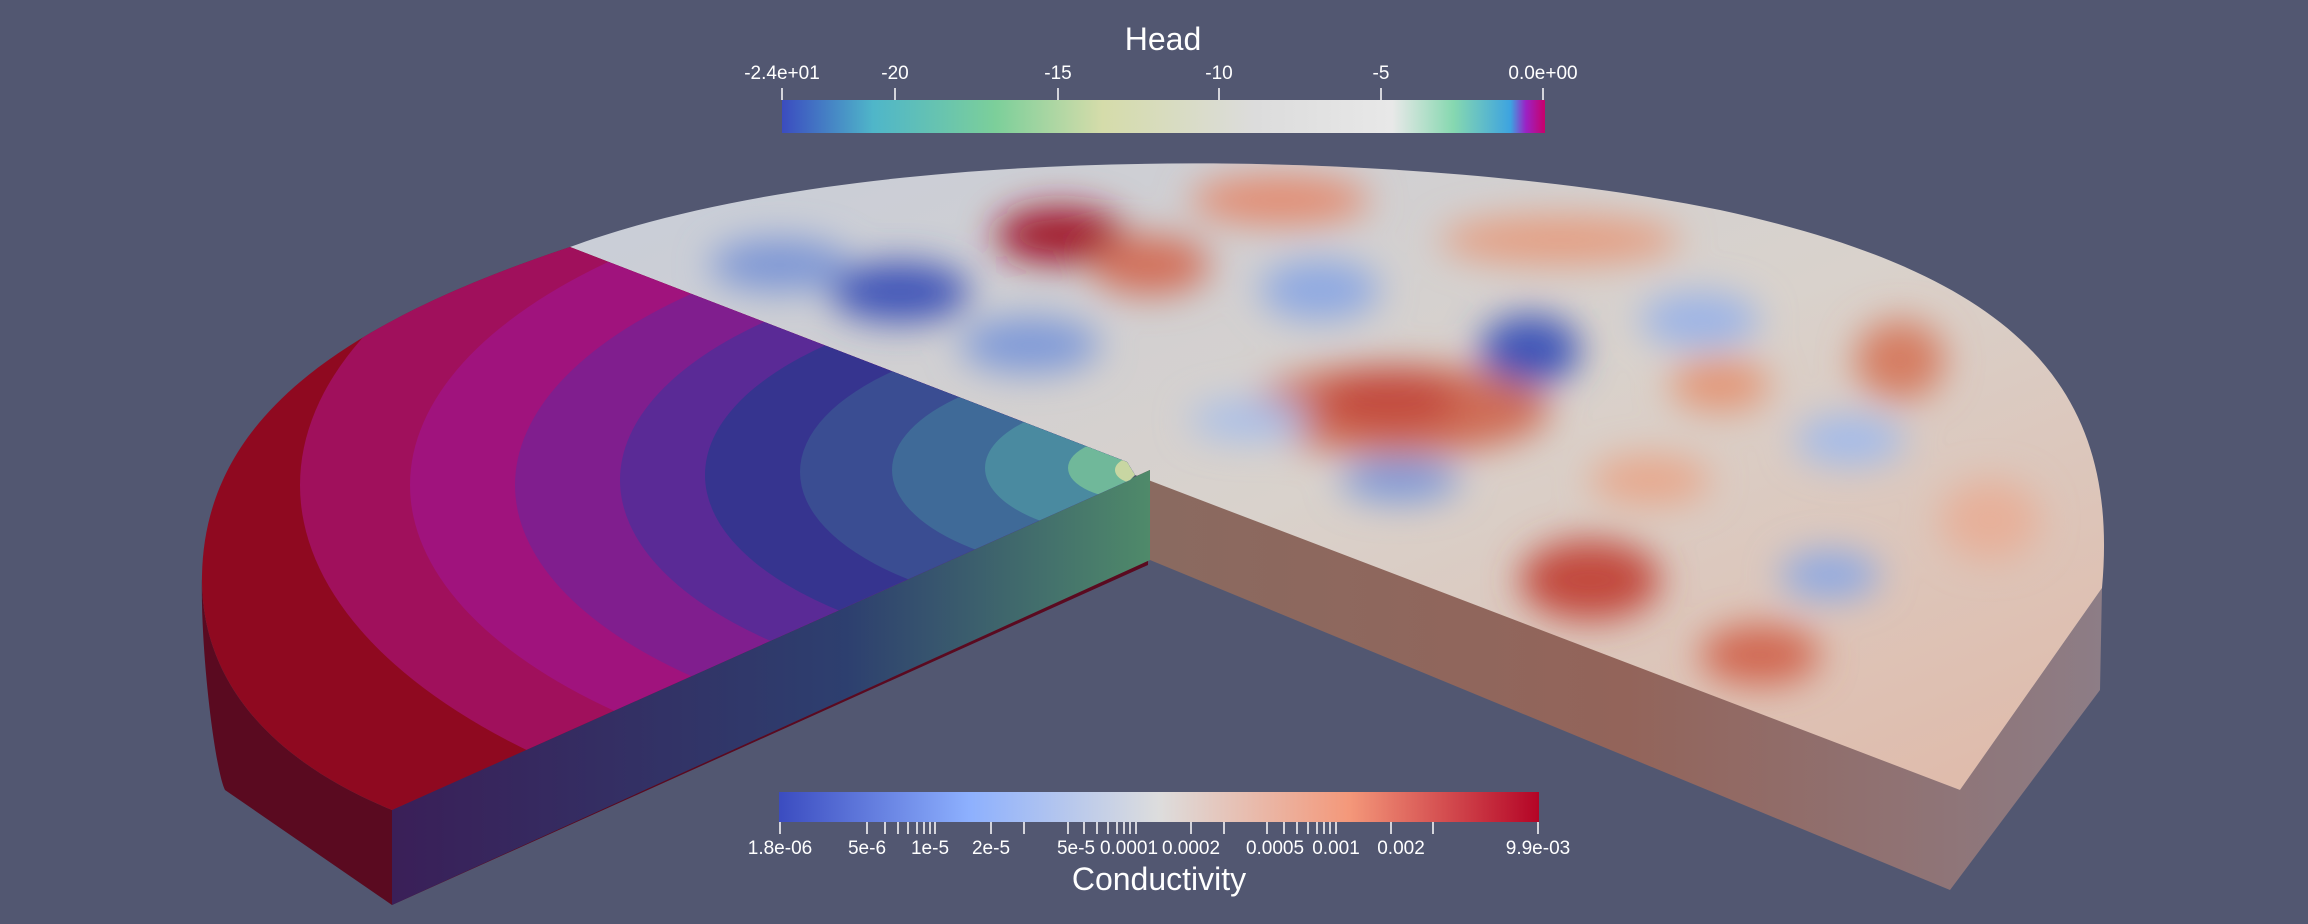  What do you see at coordinates (1129, 848) in the screenshot?
I see `conductivity-tick-label: 0.0001` at bounding box center [1129, 848].